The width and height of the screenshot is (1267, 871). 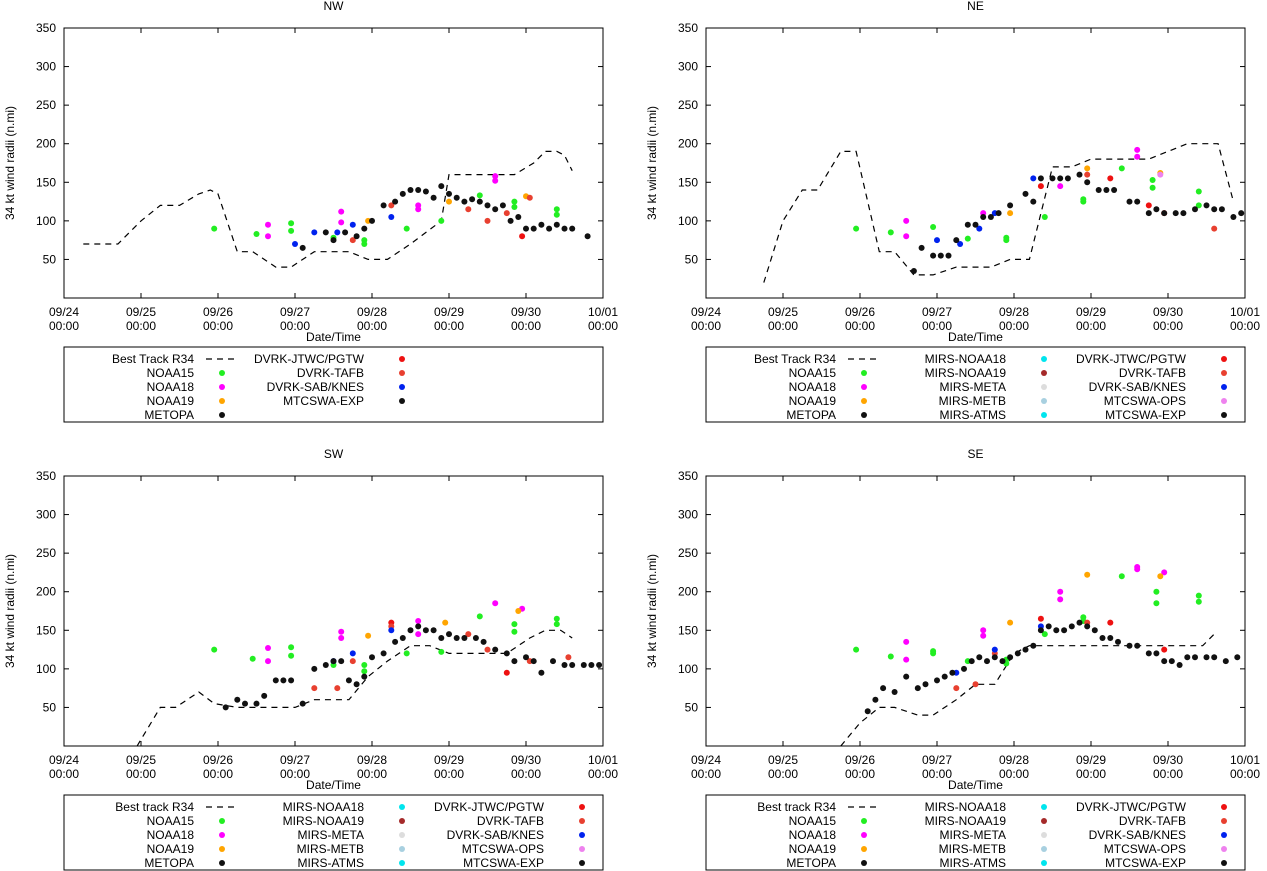 I want to click on y-tick-label: 150, so click(x=688, y=182).